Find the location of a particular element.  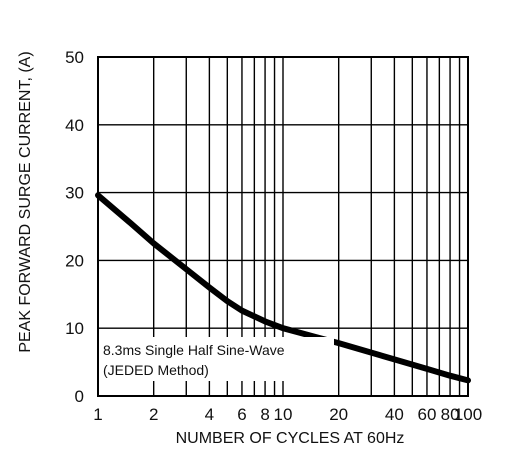

x-tick-label: 6 is located at coordinates (241, 414).